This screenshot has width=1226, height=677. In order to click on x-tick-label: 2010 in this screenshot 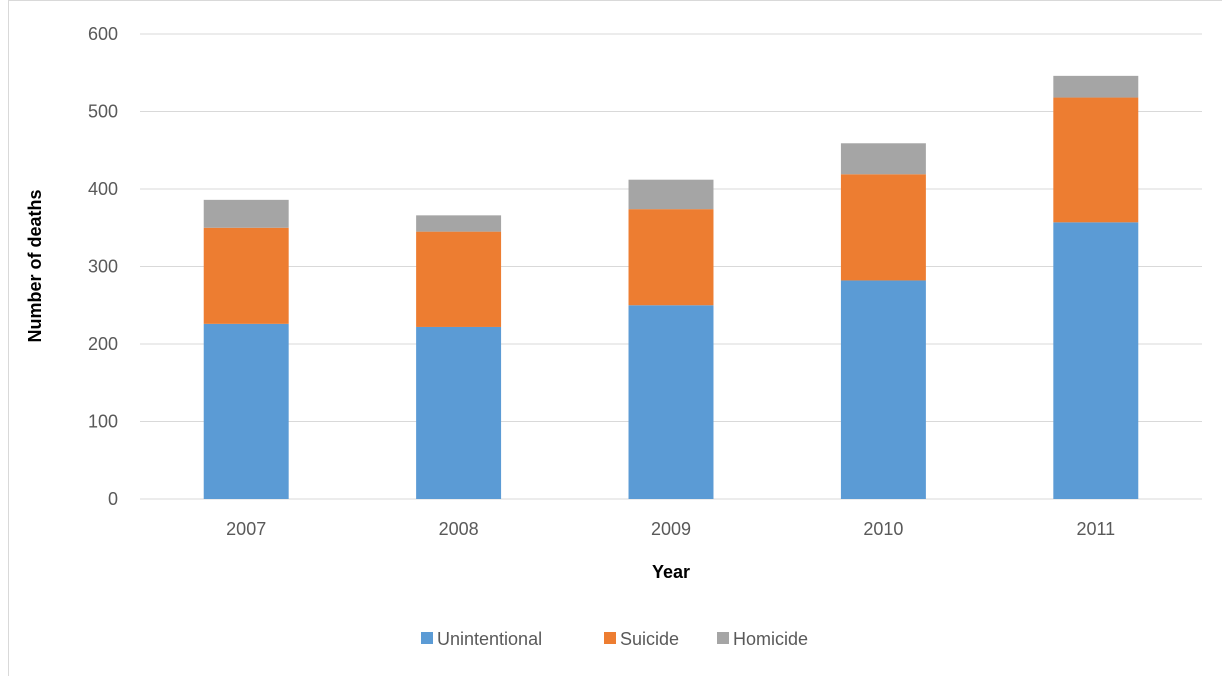, I will do `click(883, 529)`.